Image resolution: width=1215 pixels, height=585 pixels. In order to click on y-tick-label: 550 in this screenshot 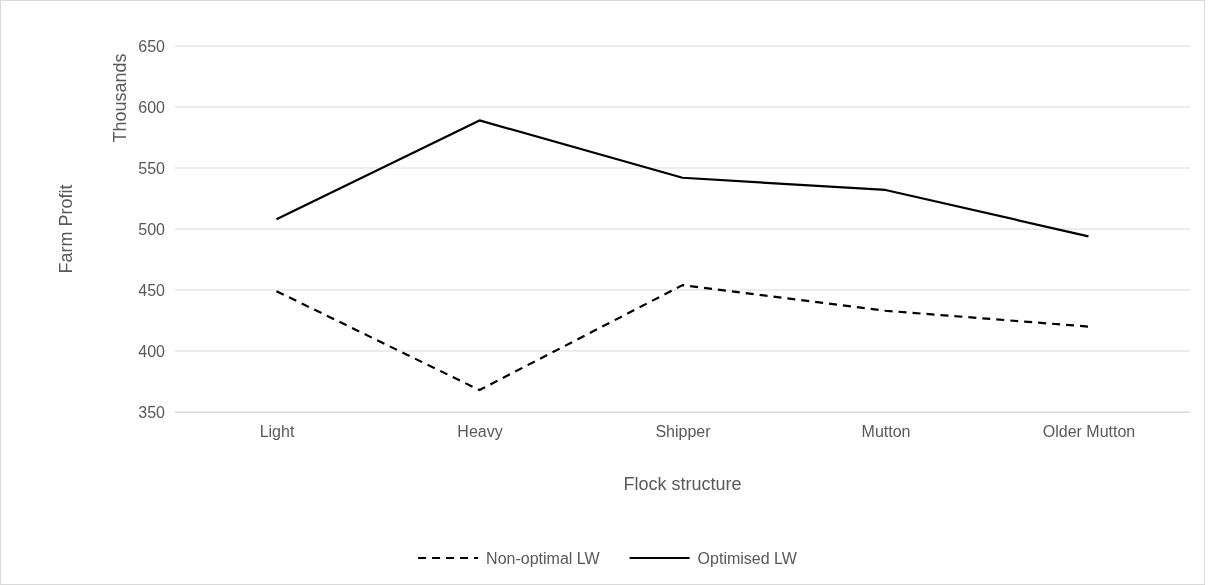, I will do `click(152, 168)`.